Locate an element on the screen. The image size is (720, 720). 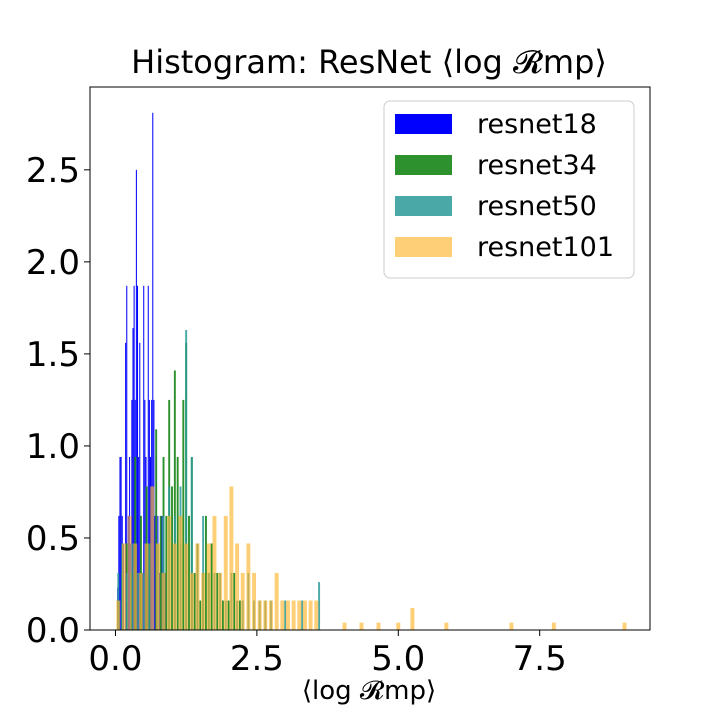
series-resnet101 is located at coordinates (371, 558).